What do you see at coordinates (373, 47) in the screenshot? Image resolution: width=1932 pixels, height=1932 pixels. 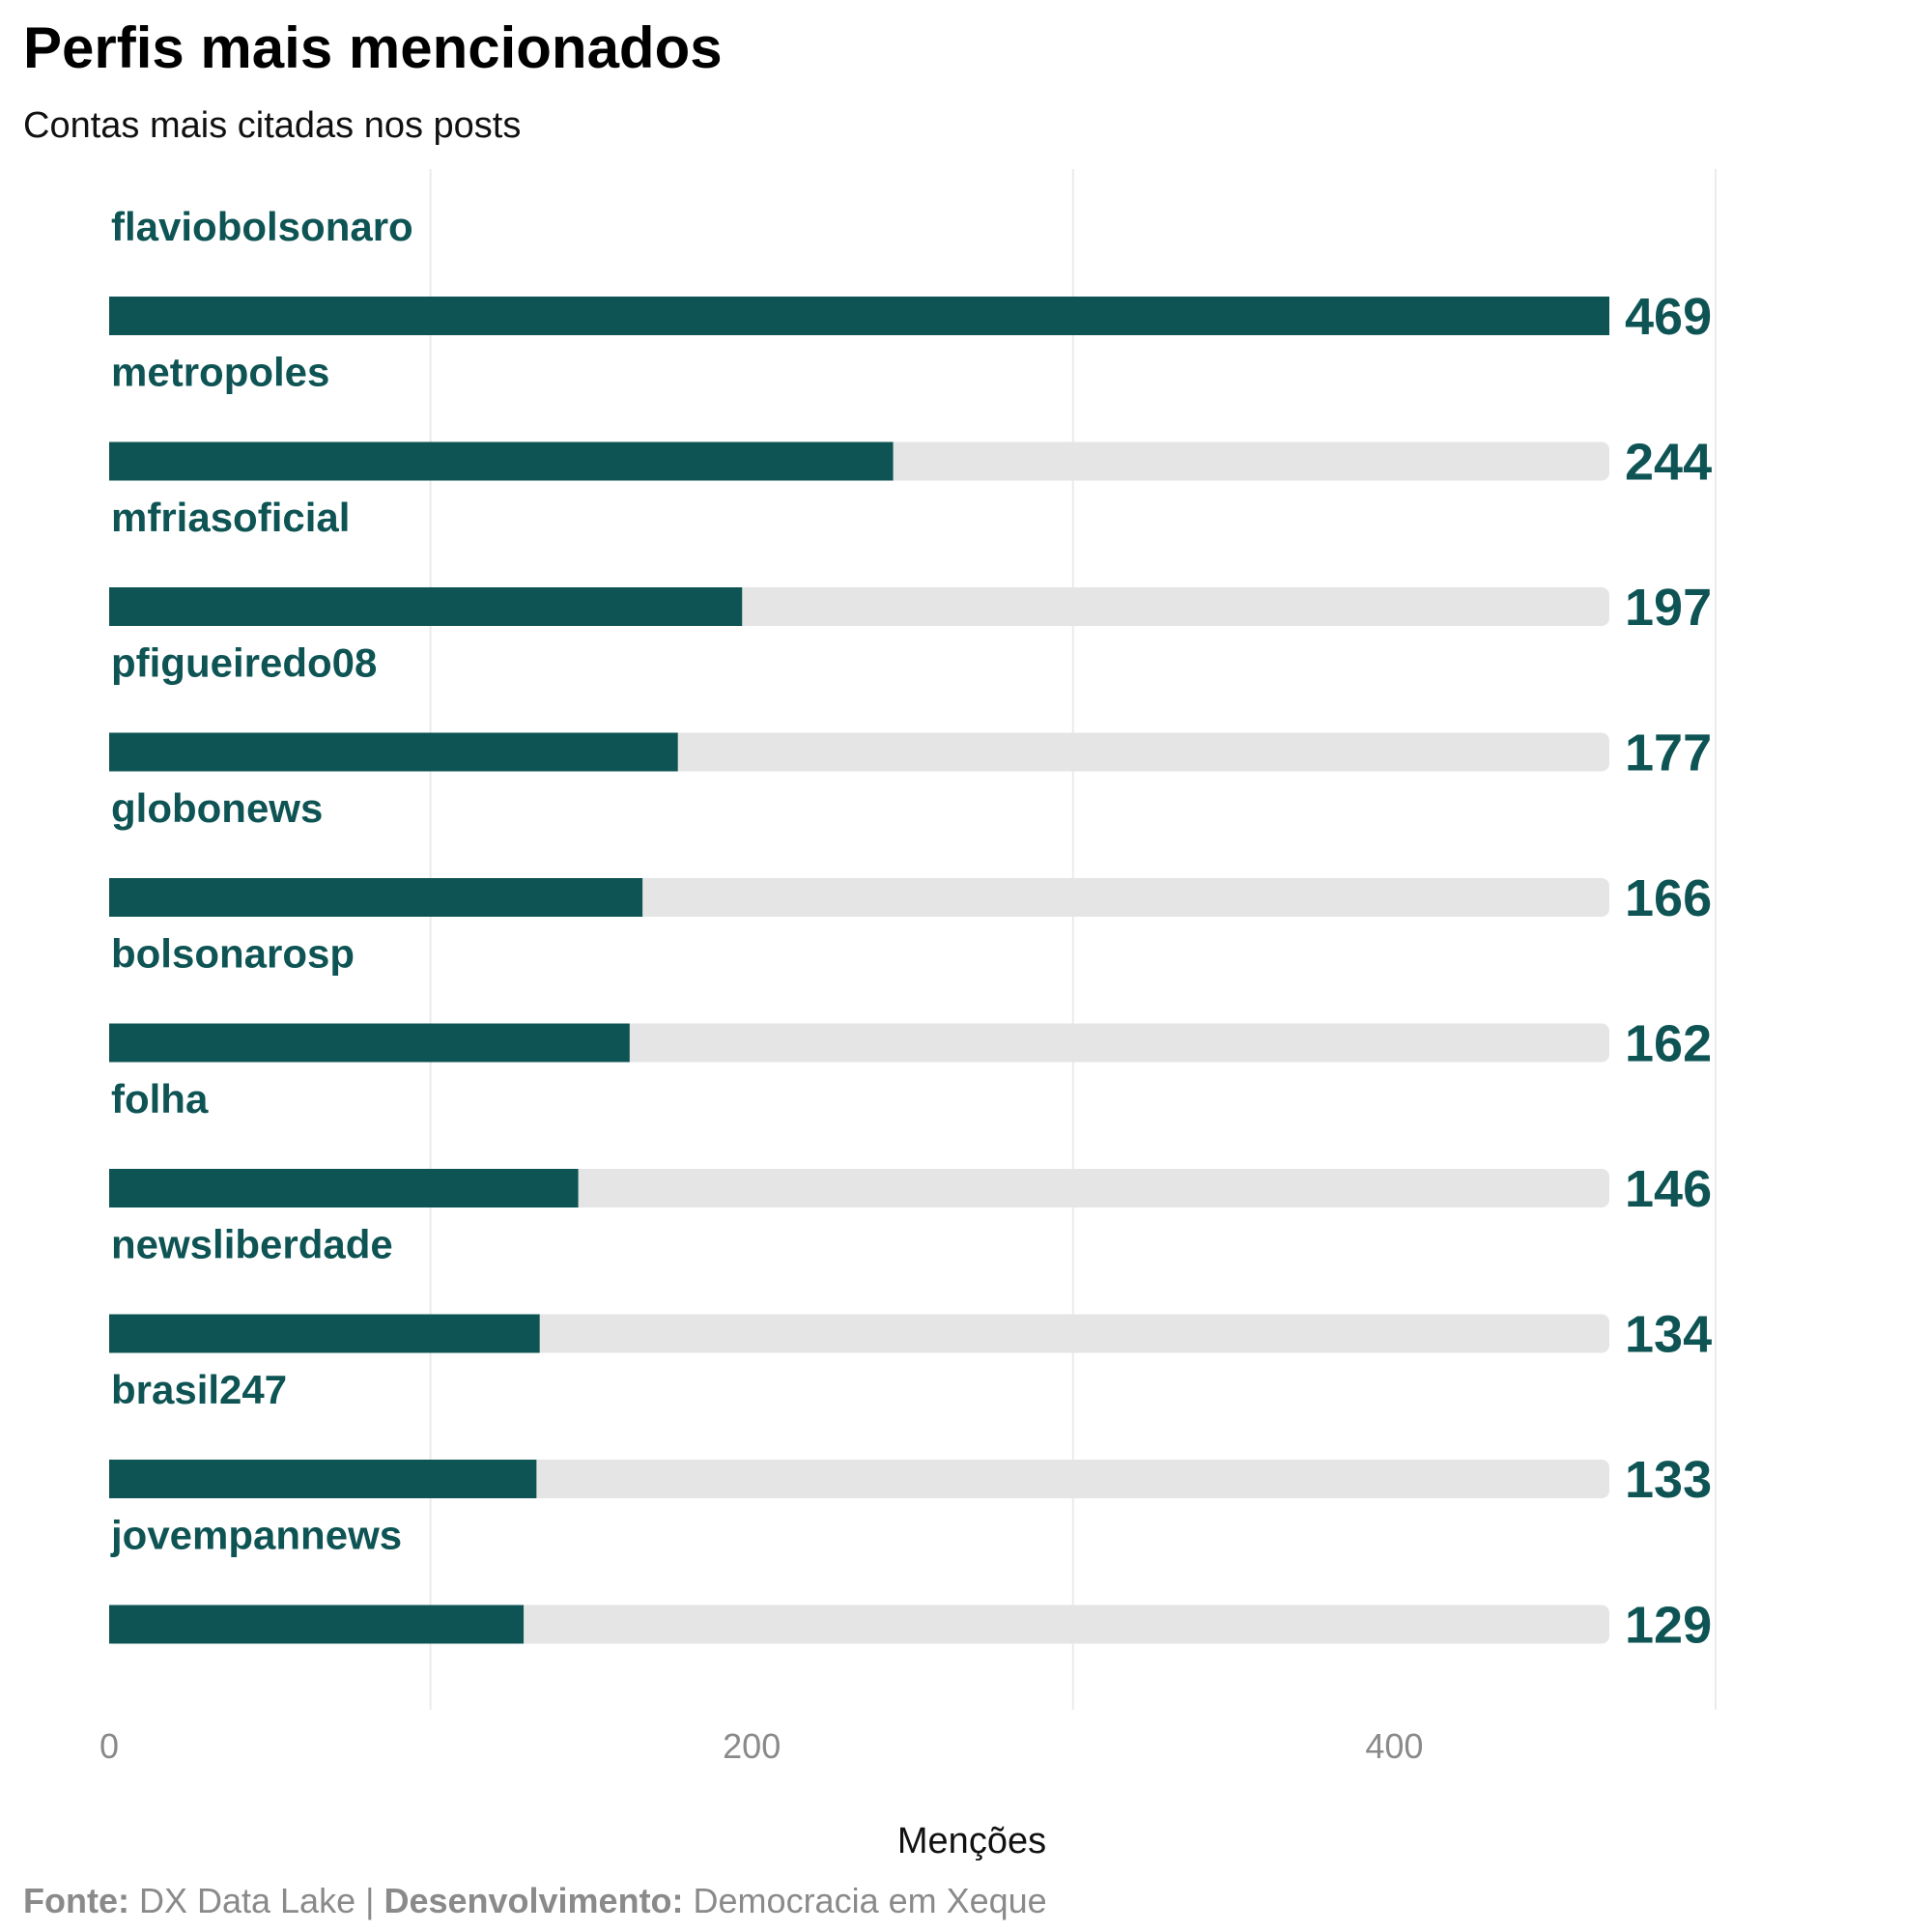 I see `chart-title: Perfis mais mencionados` at bounding box center [373, 47].